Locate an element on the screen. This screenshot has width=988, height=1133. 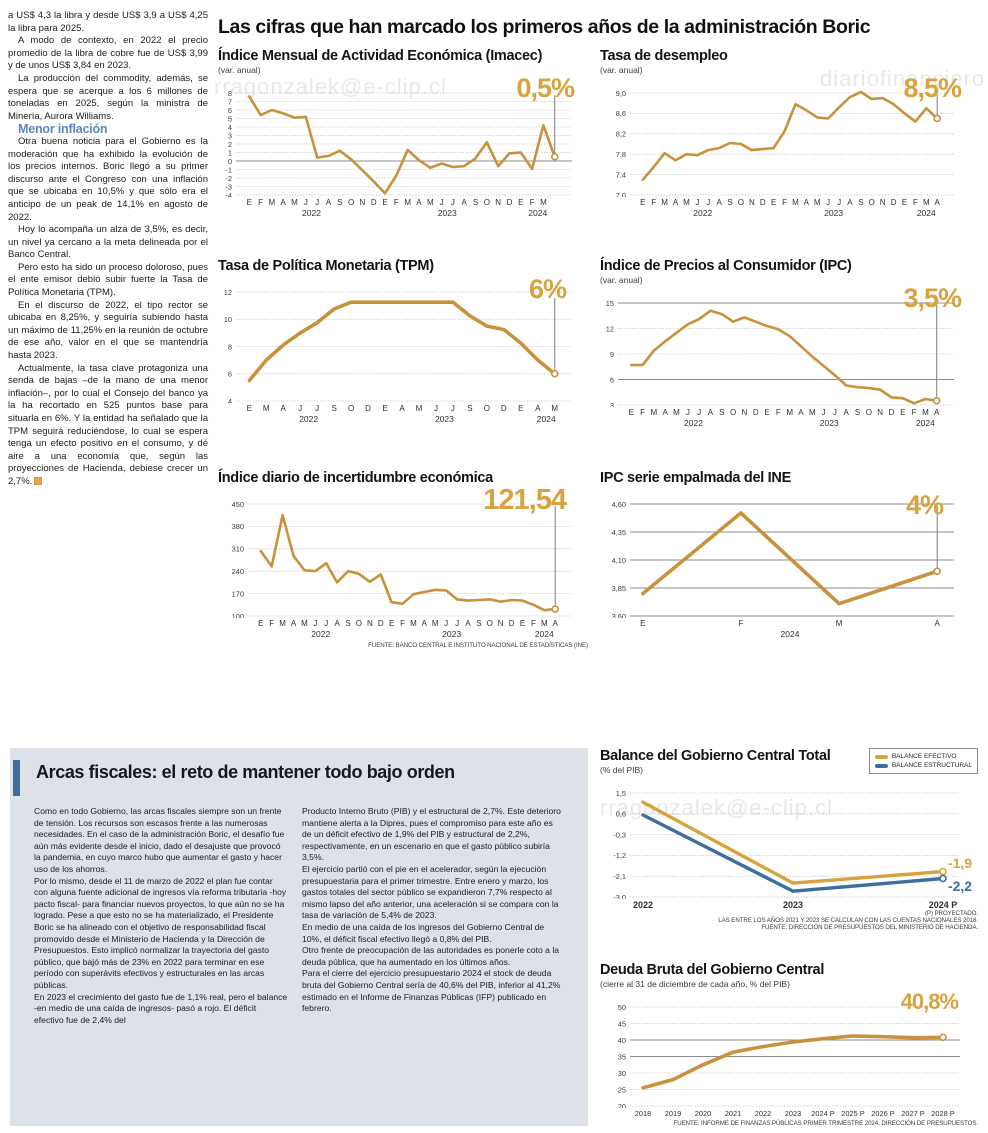
svg-text: 7,4 is located at coordinates (621, 174).